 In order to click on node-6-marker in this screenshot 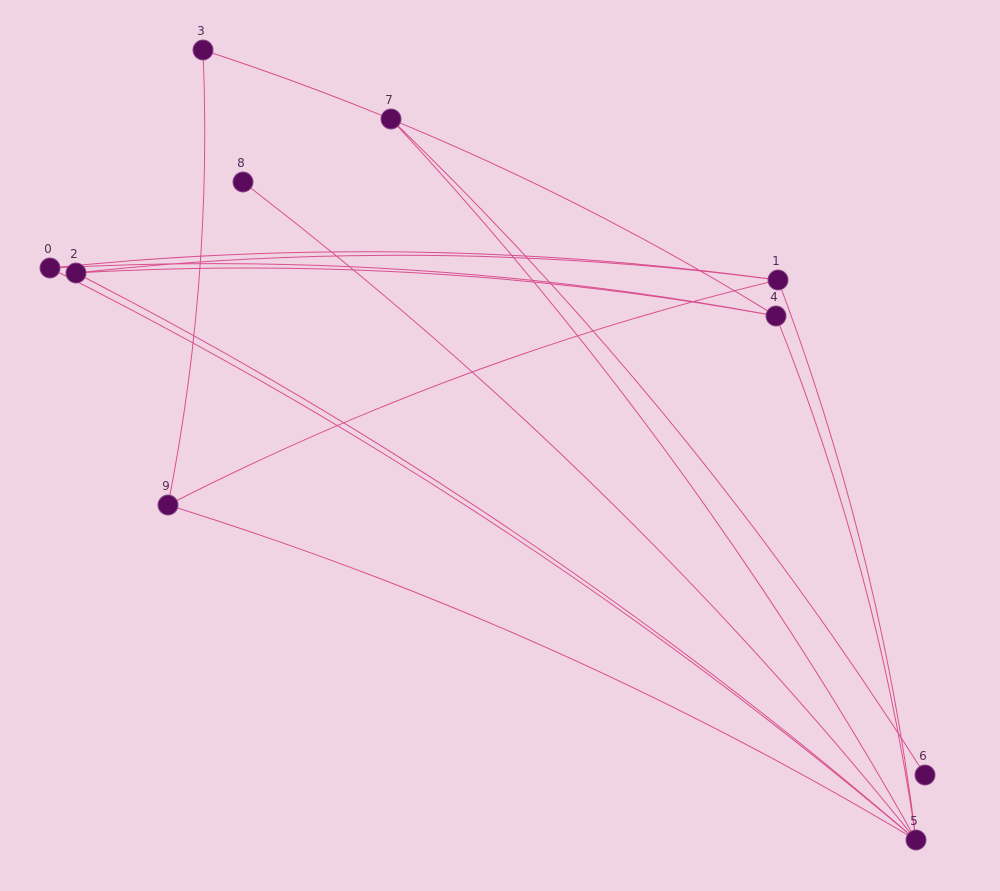, I will do `click(925, 775)`.